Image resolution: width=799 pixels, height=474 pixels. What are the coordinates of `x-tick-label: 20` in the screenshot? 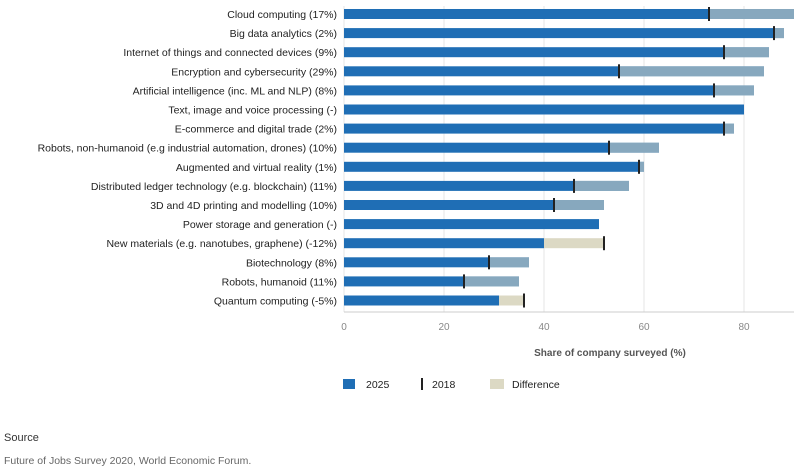 It's located at (444, 327).